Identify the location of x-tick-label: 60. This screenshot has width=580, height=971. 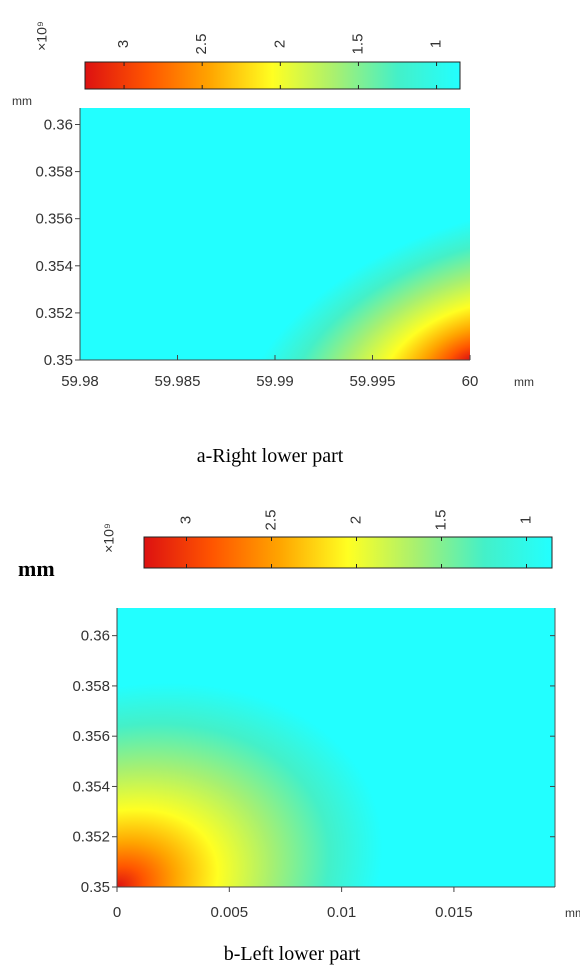
(470, 381).